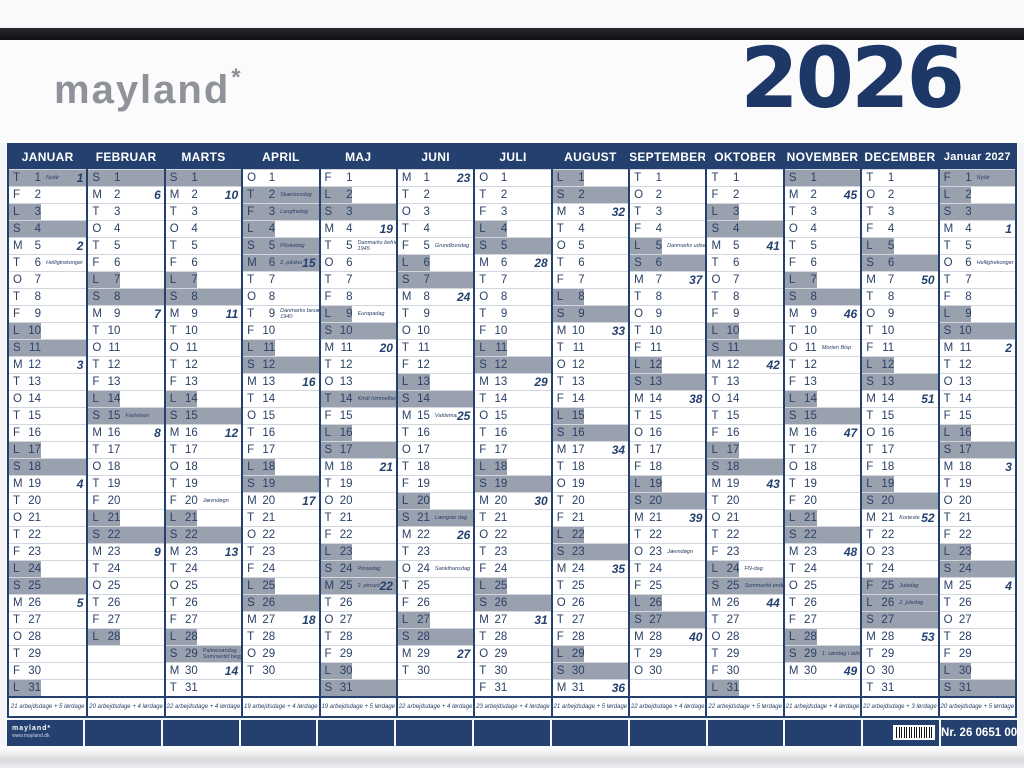  What do you see at coordinates (928, 399) in the screenshot?
I see `week-number: 51` at bounding box center [928, 399].